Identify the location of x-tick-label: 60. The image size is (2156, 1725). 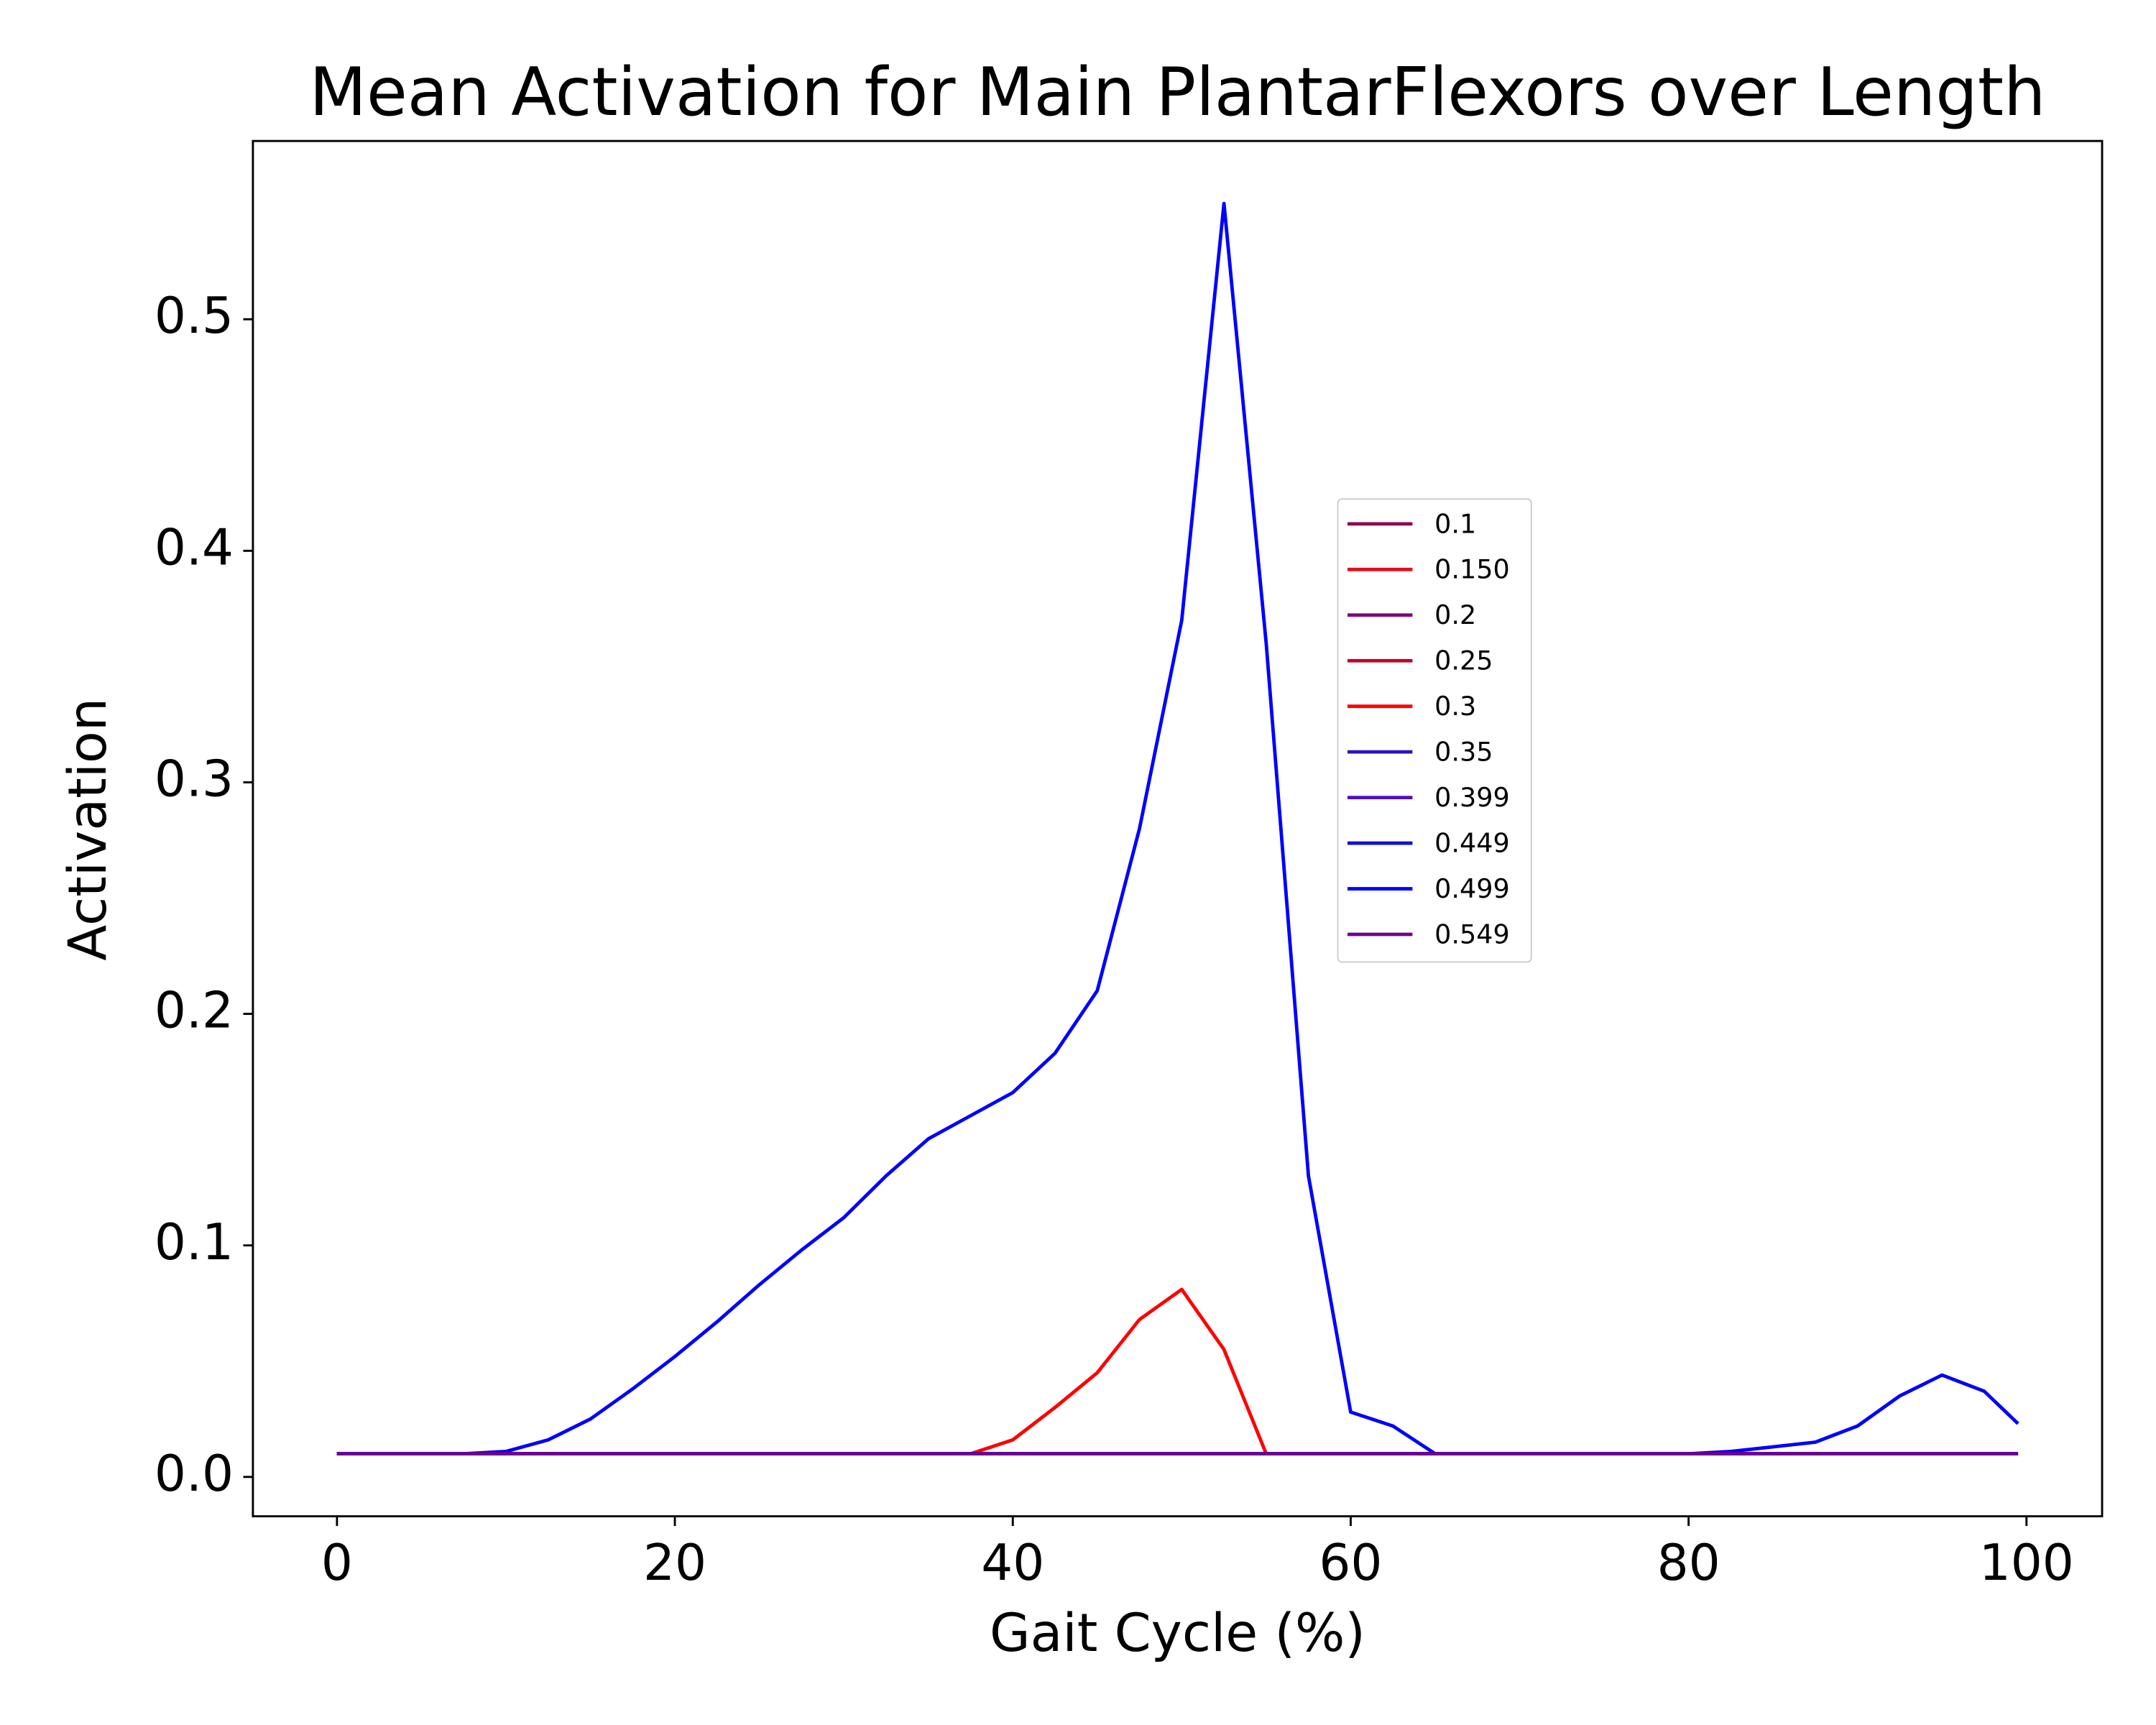
(1350, 1563).